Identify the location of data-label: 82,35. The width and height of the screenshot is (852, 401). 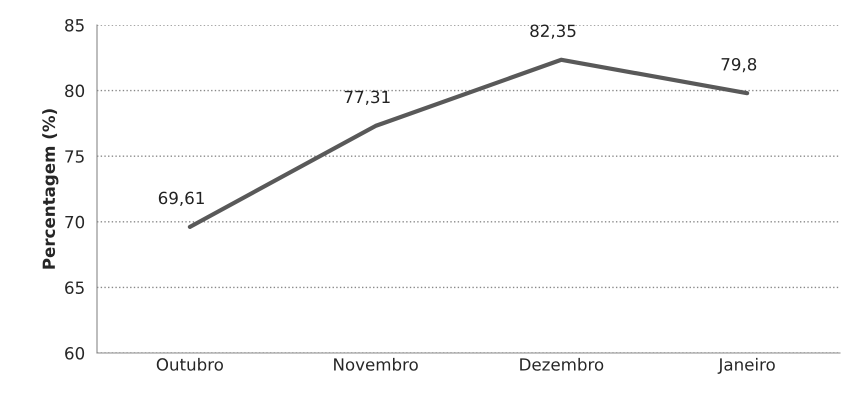
(553, 31).